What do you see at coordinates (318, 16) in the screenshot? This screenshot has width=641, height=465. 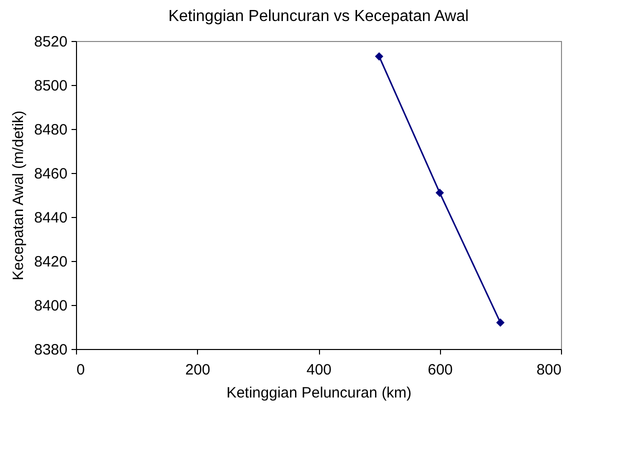 I see `chart-title: Ketinggian Peluncuran vs Kecepatan Awal` at bounding box center [318, 16].